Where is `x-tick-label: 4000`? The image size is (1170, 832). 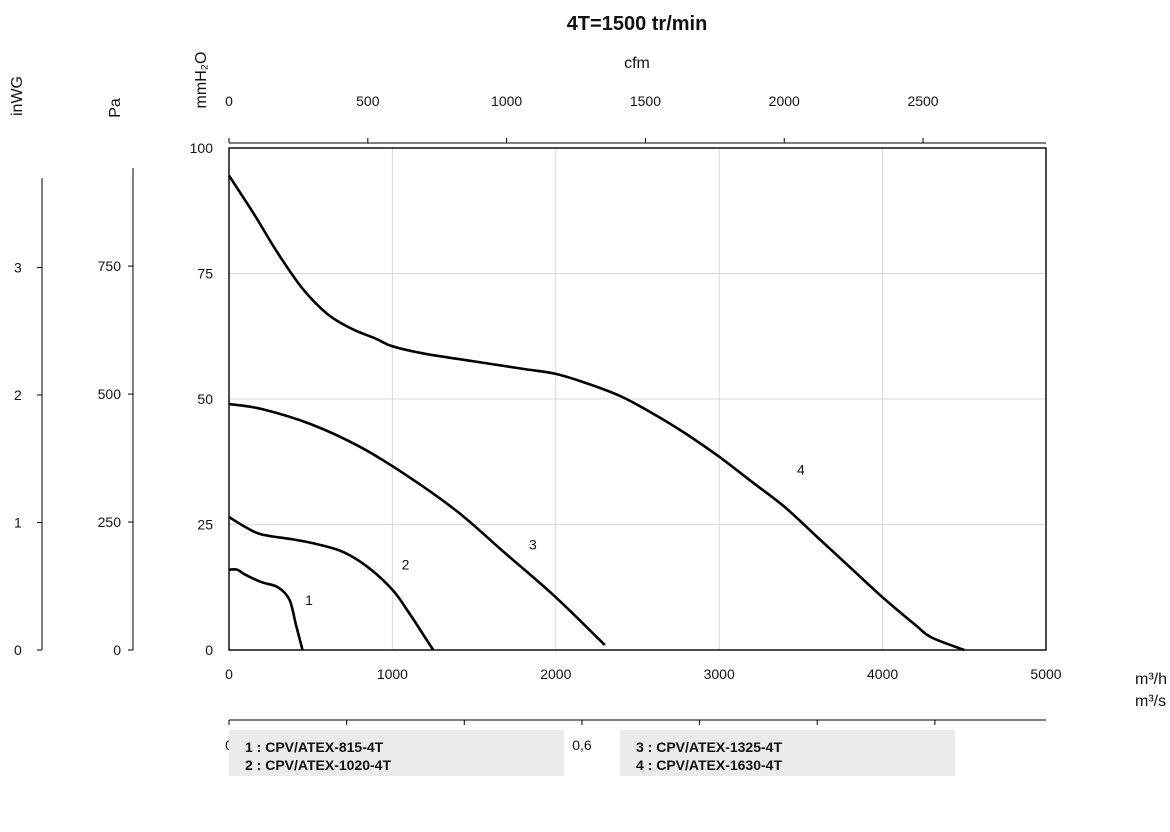
x-tick-label: 4000 is located at coordinates (882, 674).